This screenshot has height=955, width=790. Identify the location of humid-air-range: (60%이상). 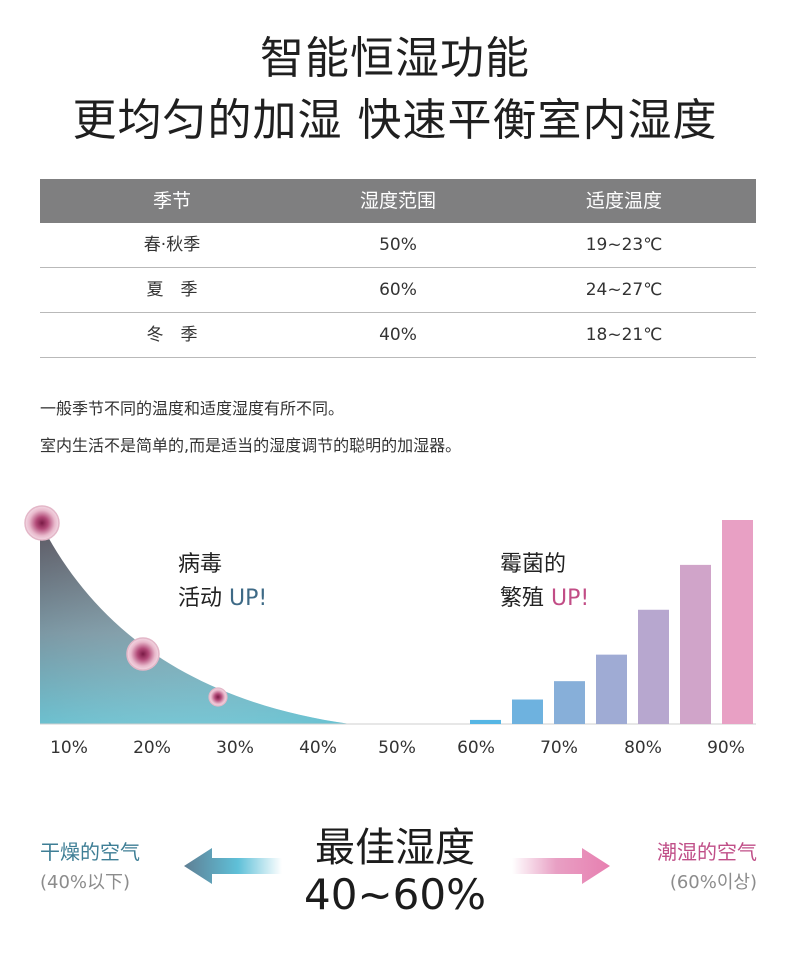
(713, 882).